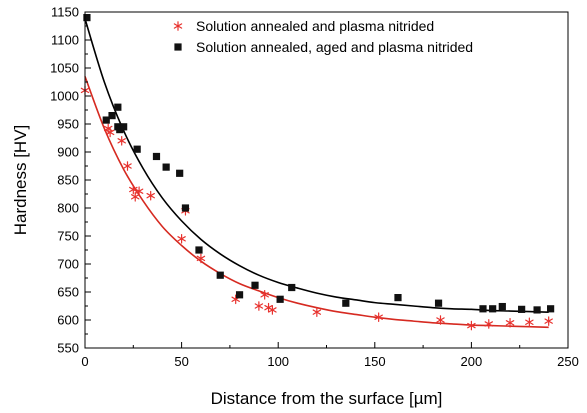 The width and height of the screenshot is (587, 413). What do you see at coordinates (68, 292) in the screenshot?
I see `y-tick-label: 650` at bounding box center [68, 292].